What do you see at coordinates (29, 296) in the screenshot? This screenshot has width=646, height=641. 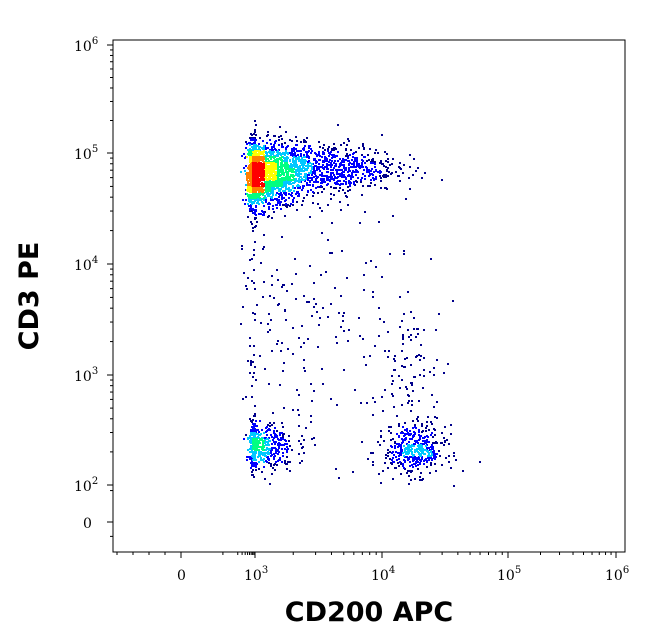 I see `y-axis-title: CD3 PE` at bounding box center [29, 296].